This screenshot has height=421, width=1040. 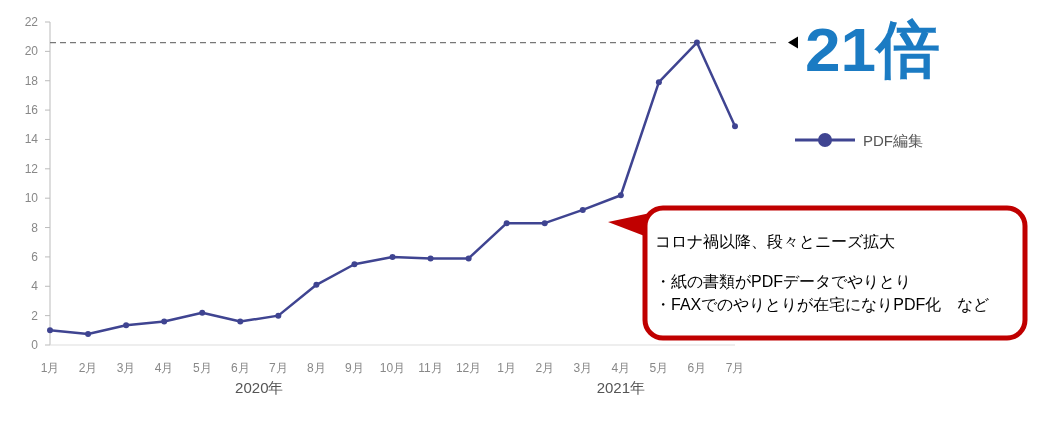 What do you see at coordinates (822, 304) in the screenshot?
I see `annotation: ・FAXでのやりとりが在宅になりPDF化 など` at bounding box center [822, 304].